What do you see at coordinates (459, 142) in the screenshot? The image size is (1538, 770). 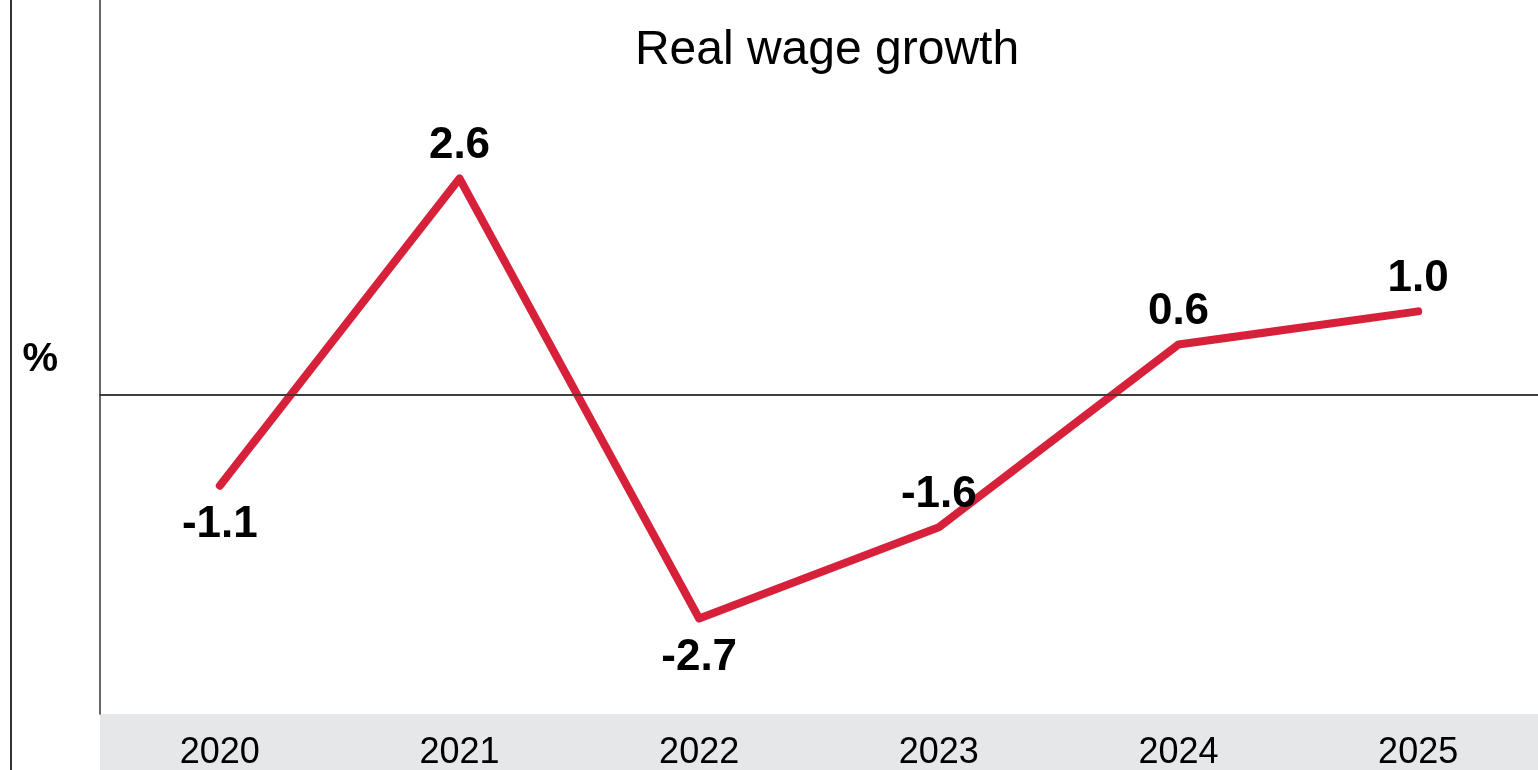 I see `data-label: 2.6` at bounding box center [459, 142].